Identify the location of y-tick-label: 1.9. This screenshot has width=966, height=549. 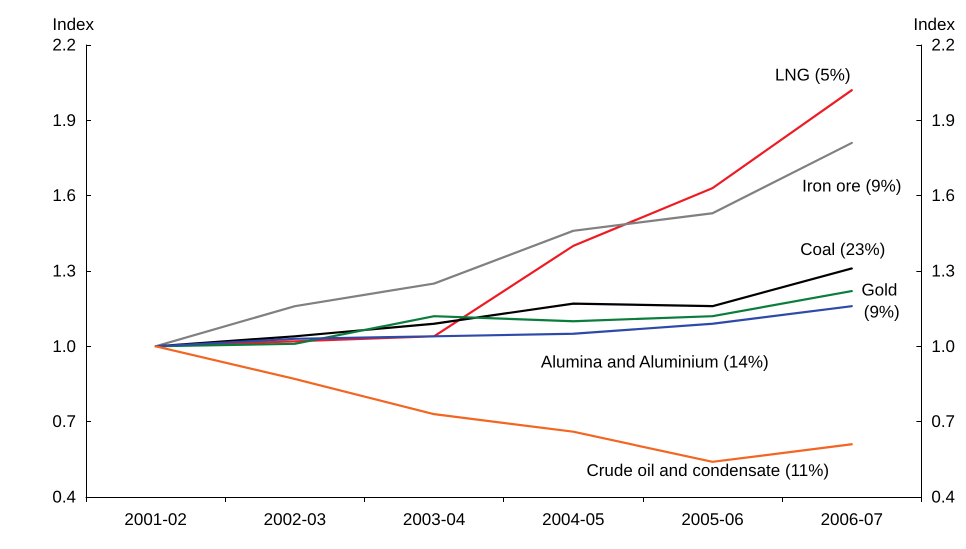
(64, 120).